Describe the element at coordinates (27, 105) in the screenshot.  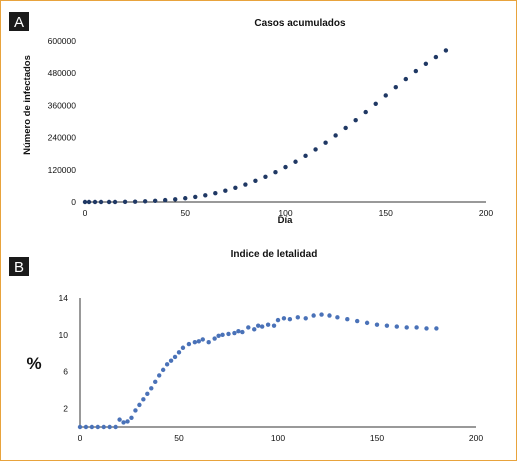
I see `chart-a-ylabel: Número de infectados` at that location.